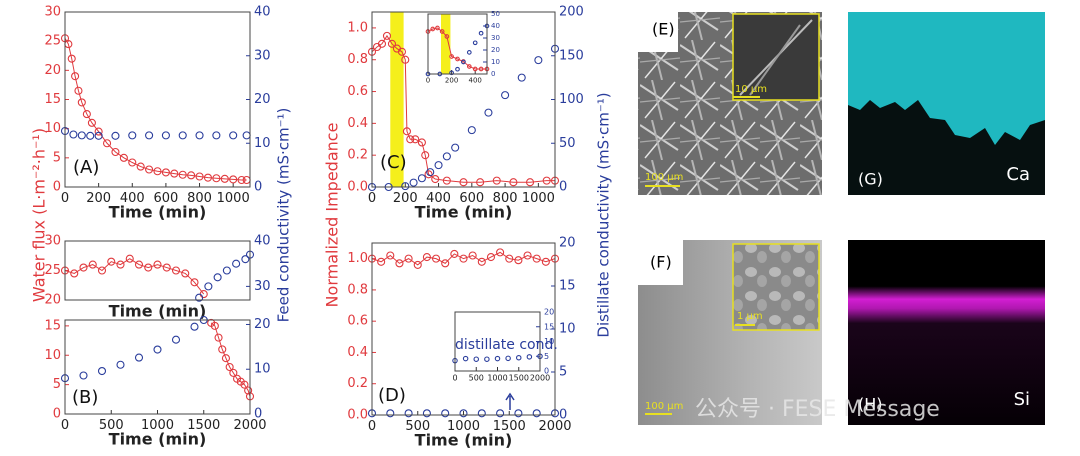  Describe the element at coordinates (134, 276) in the screenshot. I see `series-line` at that location.